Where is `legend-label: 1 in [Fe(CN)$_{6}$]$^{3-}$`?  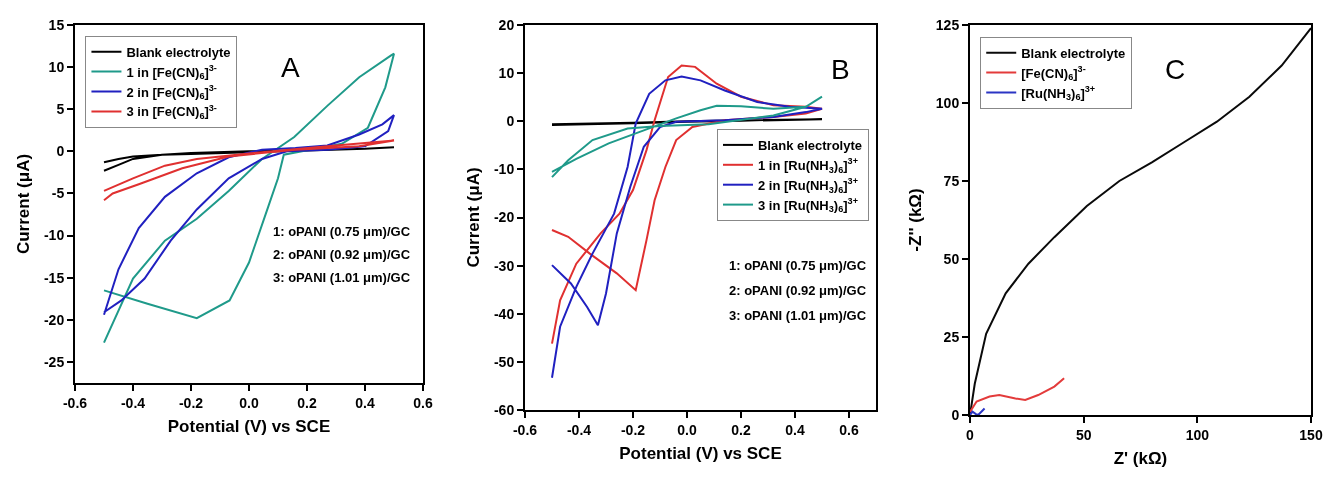 legend-label: 1 in [Fe(CN)$_{6}$]$^{3-}$ is located at coordinates (171, 72).